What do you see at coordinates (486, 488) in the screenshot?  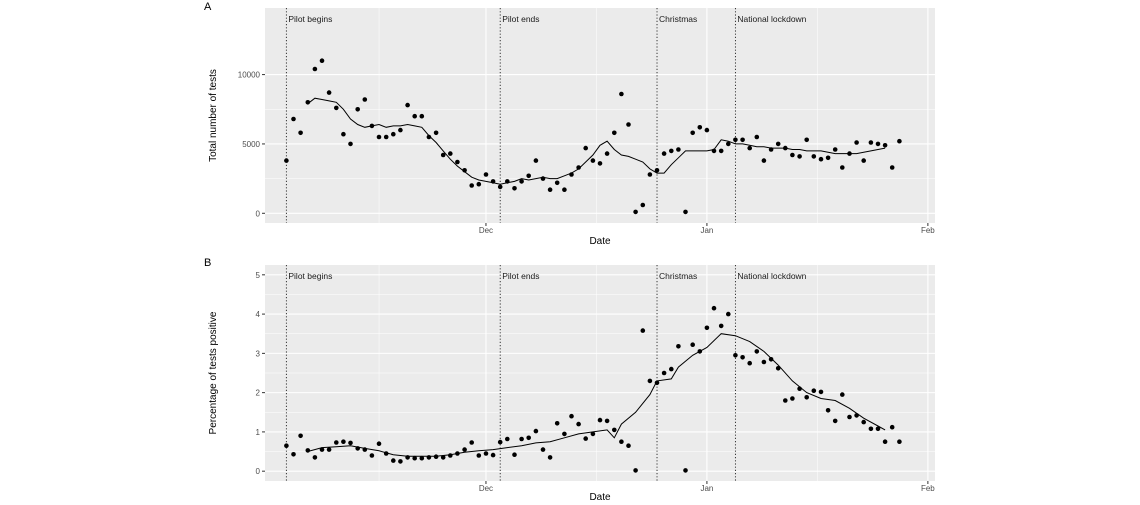 I see `x-tick-label: Dec` at bounding box center [486, 488].